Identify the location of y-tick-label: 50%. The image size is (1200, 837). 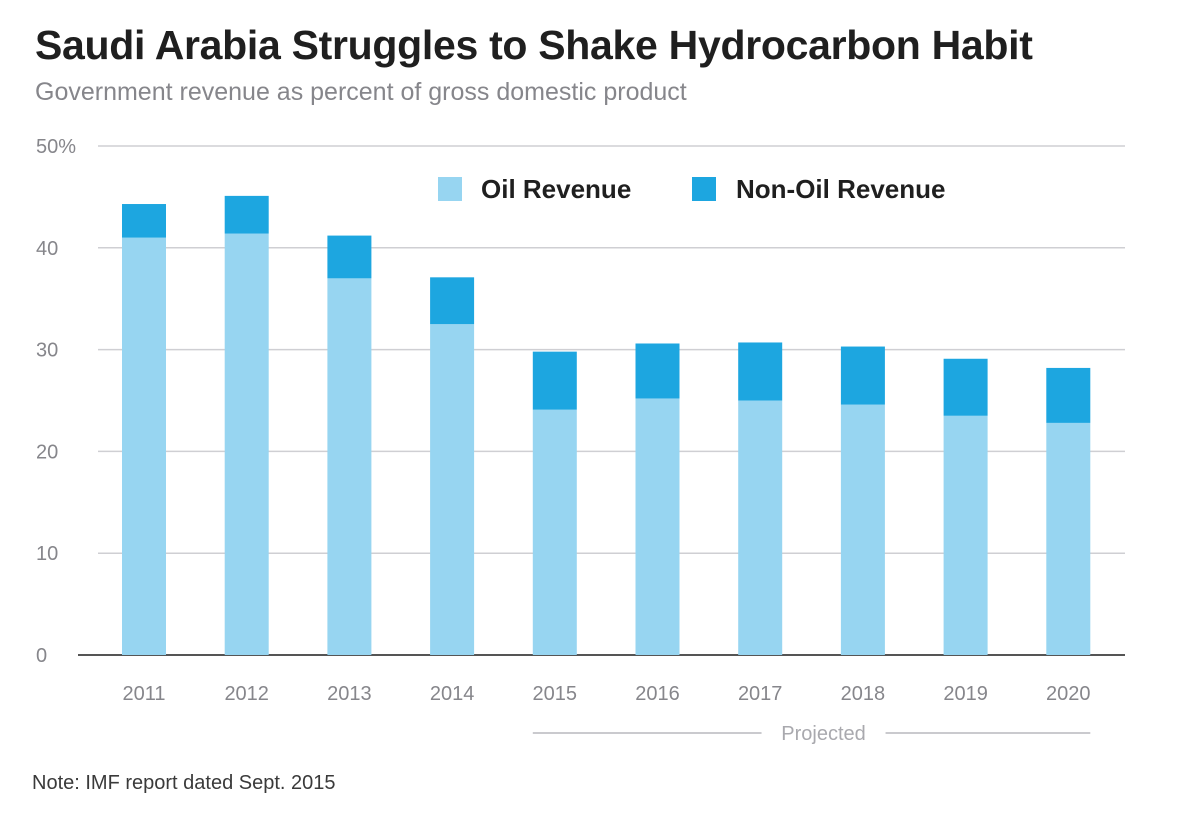
(56, 147).